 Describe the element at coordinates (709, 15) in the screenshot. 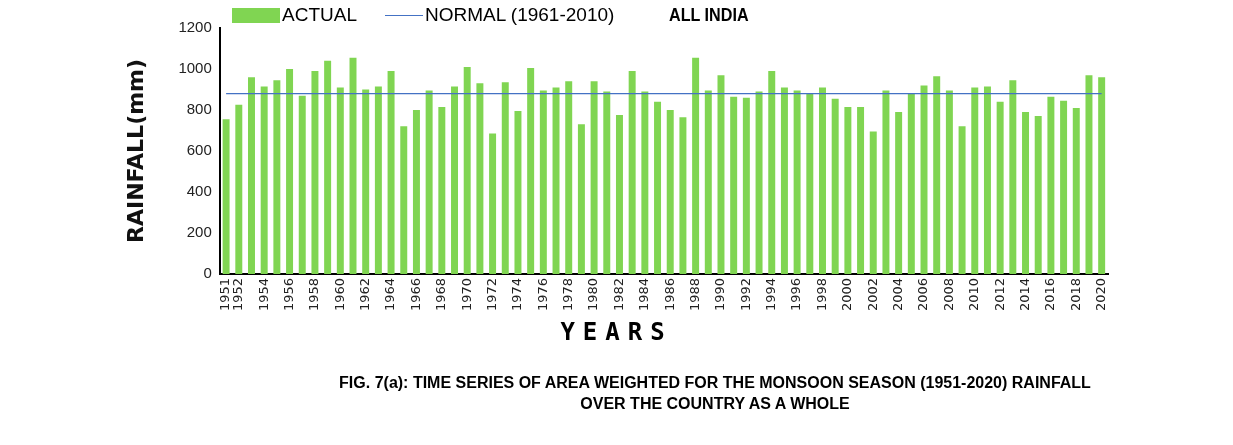

I see `chart-title: ALL INDIA` at that location.